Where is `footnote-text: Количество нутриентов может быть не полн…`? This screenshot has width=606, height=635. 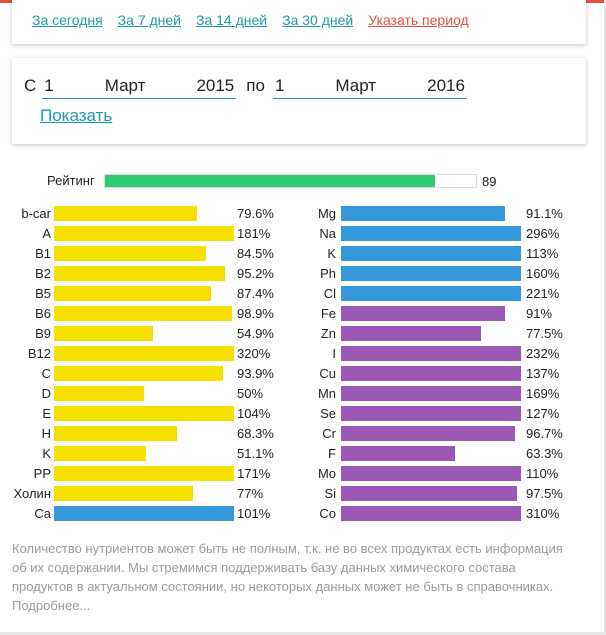 footnote-text: Количество нутриентов может быть не полн… is located at coordinates (287, 577).